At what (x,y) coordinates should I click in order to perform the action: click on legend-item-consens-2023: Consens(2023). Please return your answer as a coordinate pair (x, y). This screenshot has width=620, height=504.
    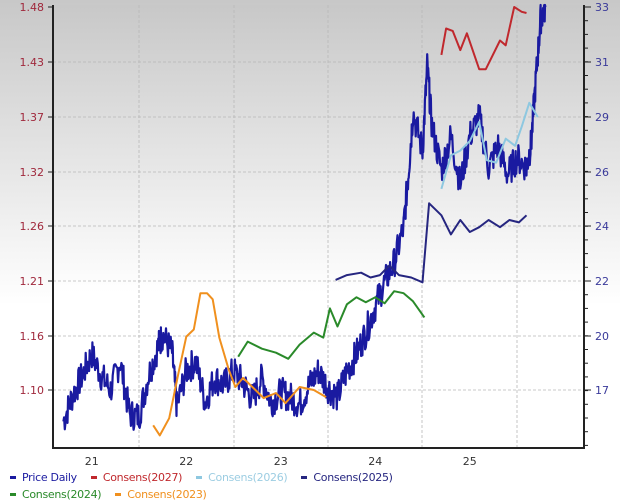
    Looking at the image, I should click on (161, 494).